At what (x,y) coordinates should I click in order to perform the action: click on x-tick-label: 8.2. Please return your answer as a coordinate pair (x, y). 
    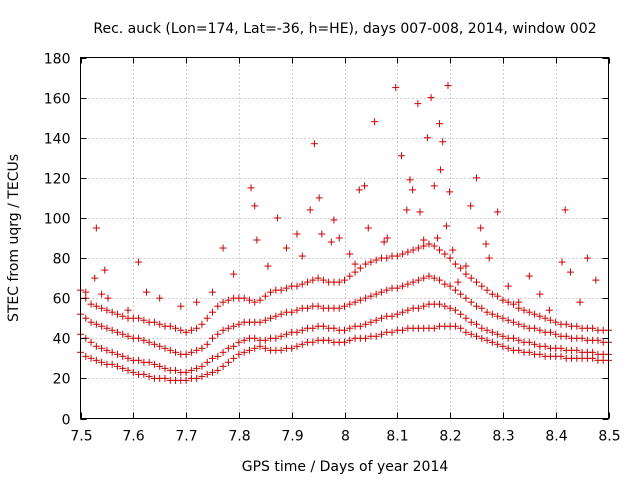
    Looking at the image, I should click on (450, 437).